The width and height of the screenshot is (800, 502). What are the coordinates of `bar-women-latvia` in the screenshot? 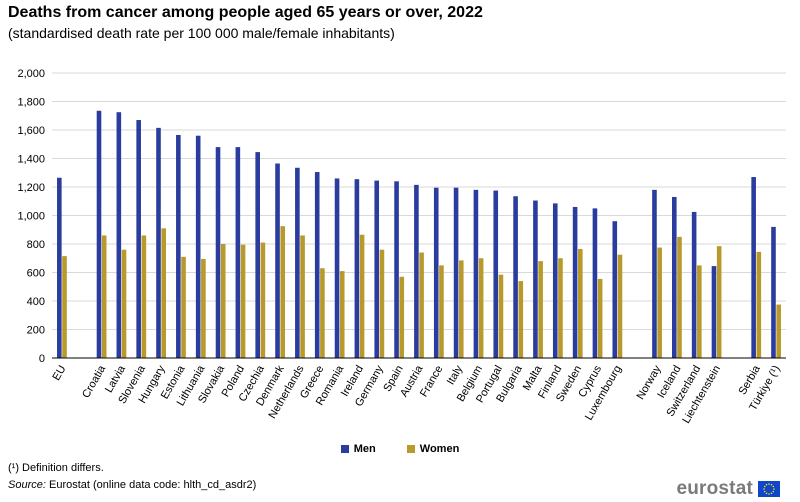 It's located at (124, 303).